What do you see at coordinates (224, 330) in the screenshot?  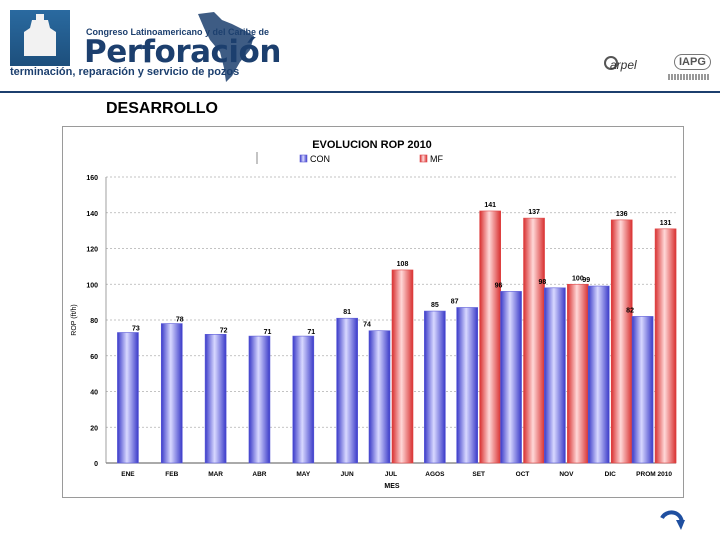 I see `data-label: 72` at bounding box center [224, 330].